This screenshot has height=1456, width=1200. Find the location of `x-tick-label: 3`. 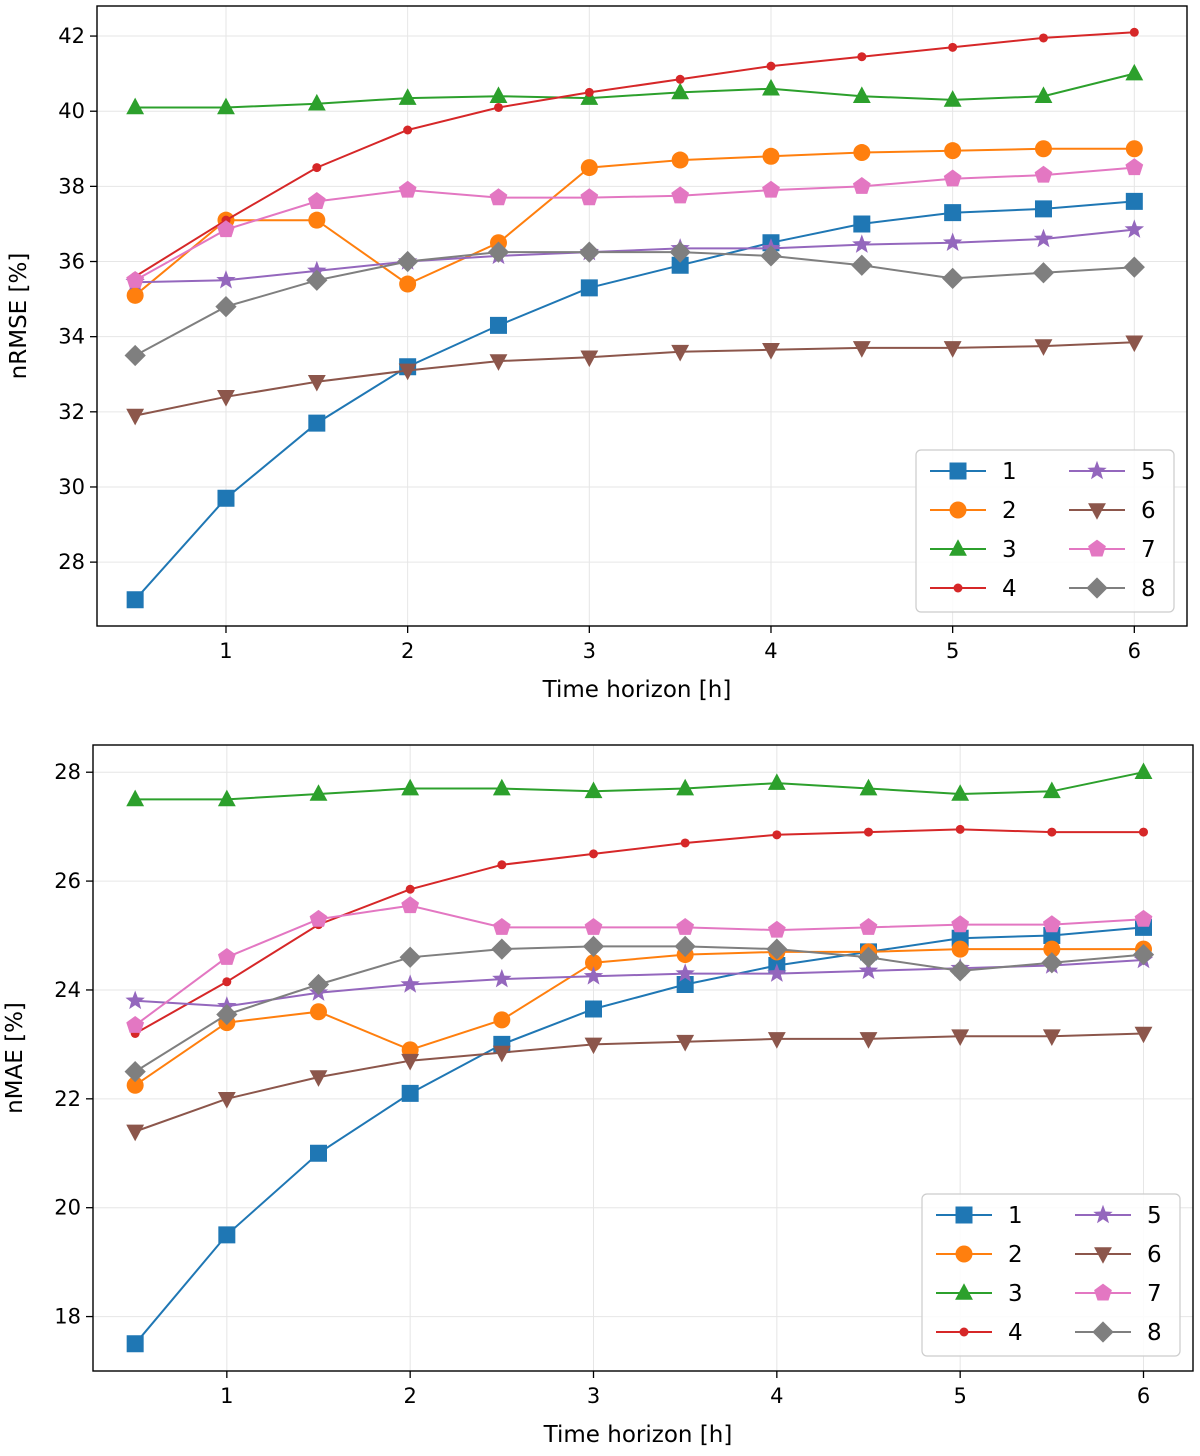

x-tick-label: 3 is located at coordinates (593, 1396).